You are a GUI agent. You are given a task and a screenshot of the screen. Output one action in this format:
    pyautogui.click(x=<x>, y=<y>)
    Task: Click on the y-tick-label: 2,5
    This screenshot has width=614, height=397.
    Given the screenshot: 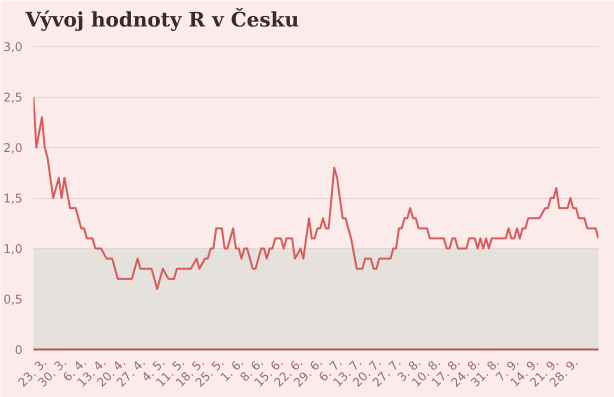 What is the action you would take?
    pyautogui.click(x=13, y=97)
    